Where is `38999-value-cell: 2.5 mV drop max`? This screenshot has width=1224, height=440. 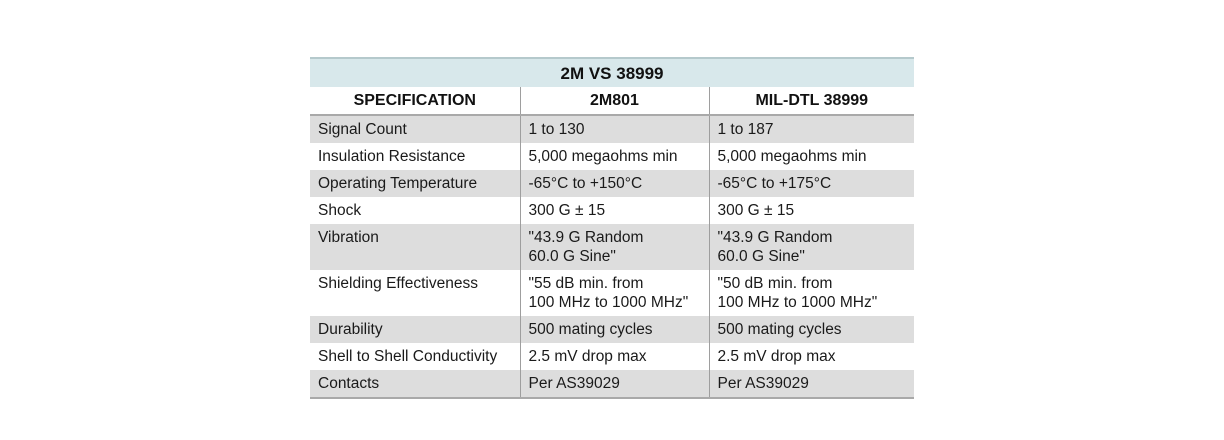 38999-value-cell: 2.5 mV drop max is located at coordinates (811, 356).